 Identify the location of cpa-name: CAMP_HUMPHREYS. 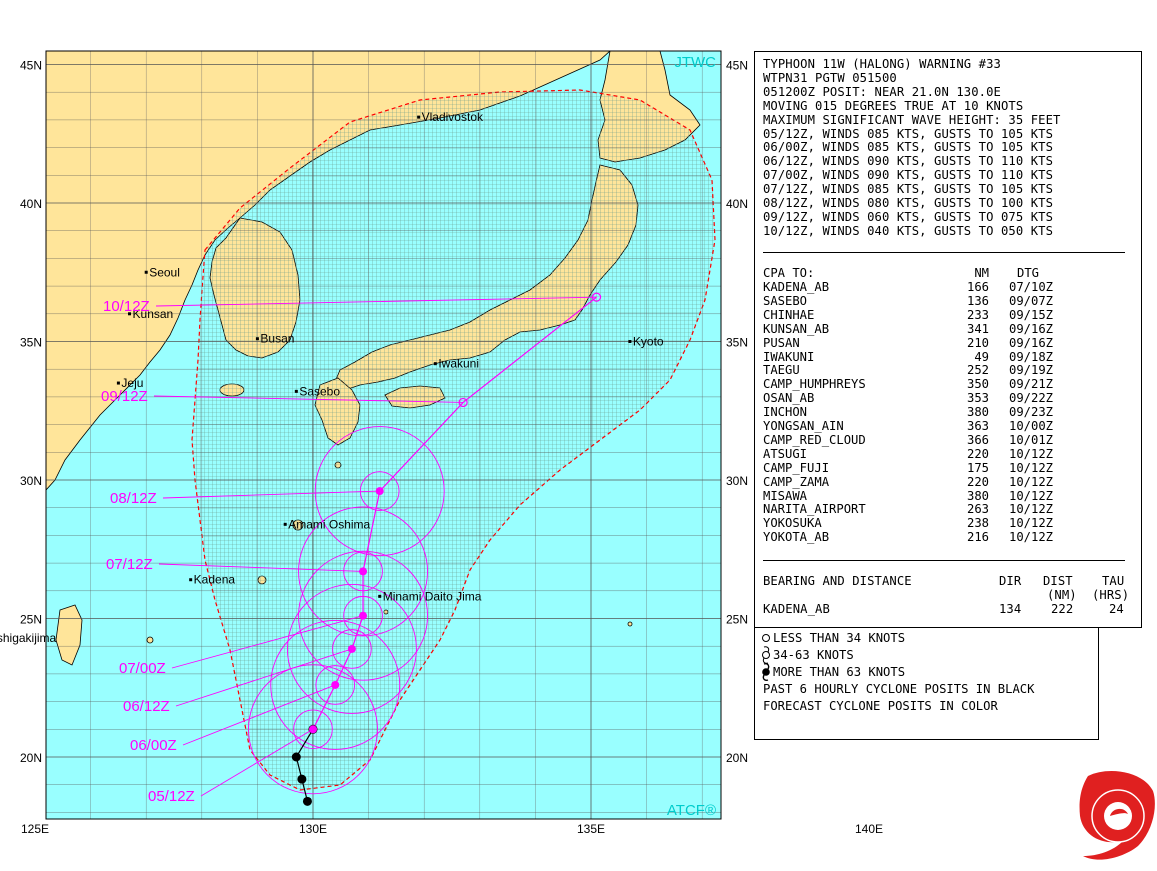
(814, 384).